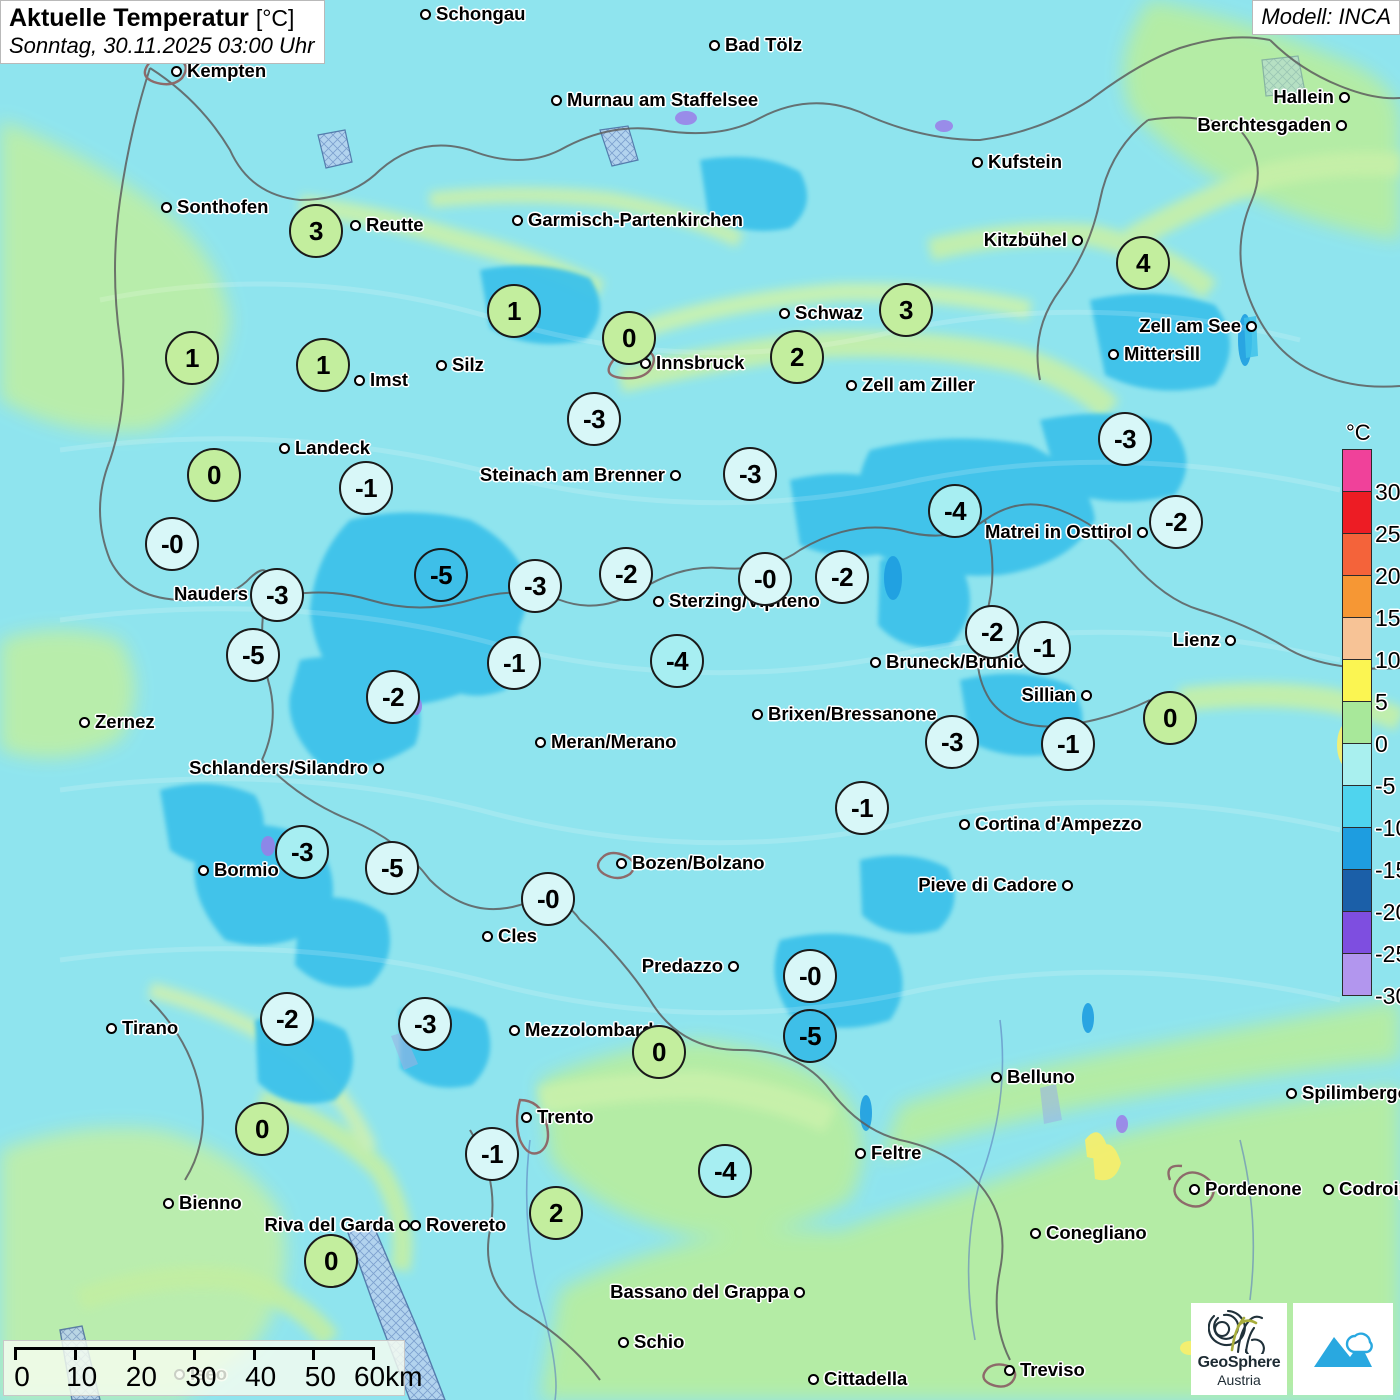  Describe the element at coordinates (1371, 813) in the screenshot. I see `colorbar-band: -10` at that location.